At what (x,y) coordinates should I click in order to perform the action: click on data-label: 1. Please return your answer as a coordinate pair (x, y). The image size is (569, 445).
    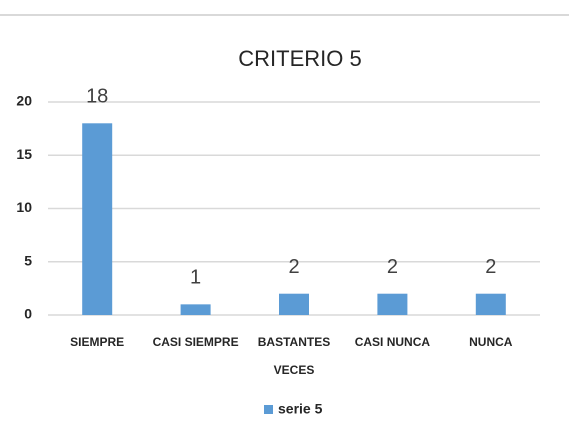
    Looking at the image, I should click on (195, 278).